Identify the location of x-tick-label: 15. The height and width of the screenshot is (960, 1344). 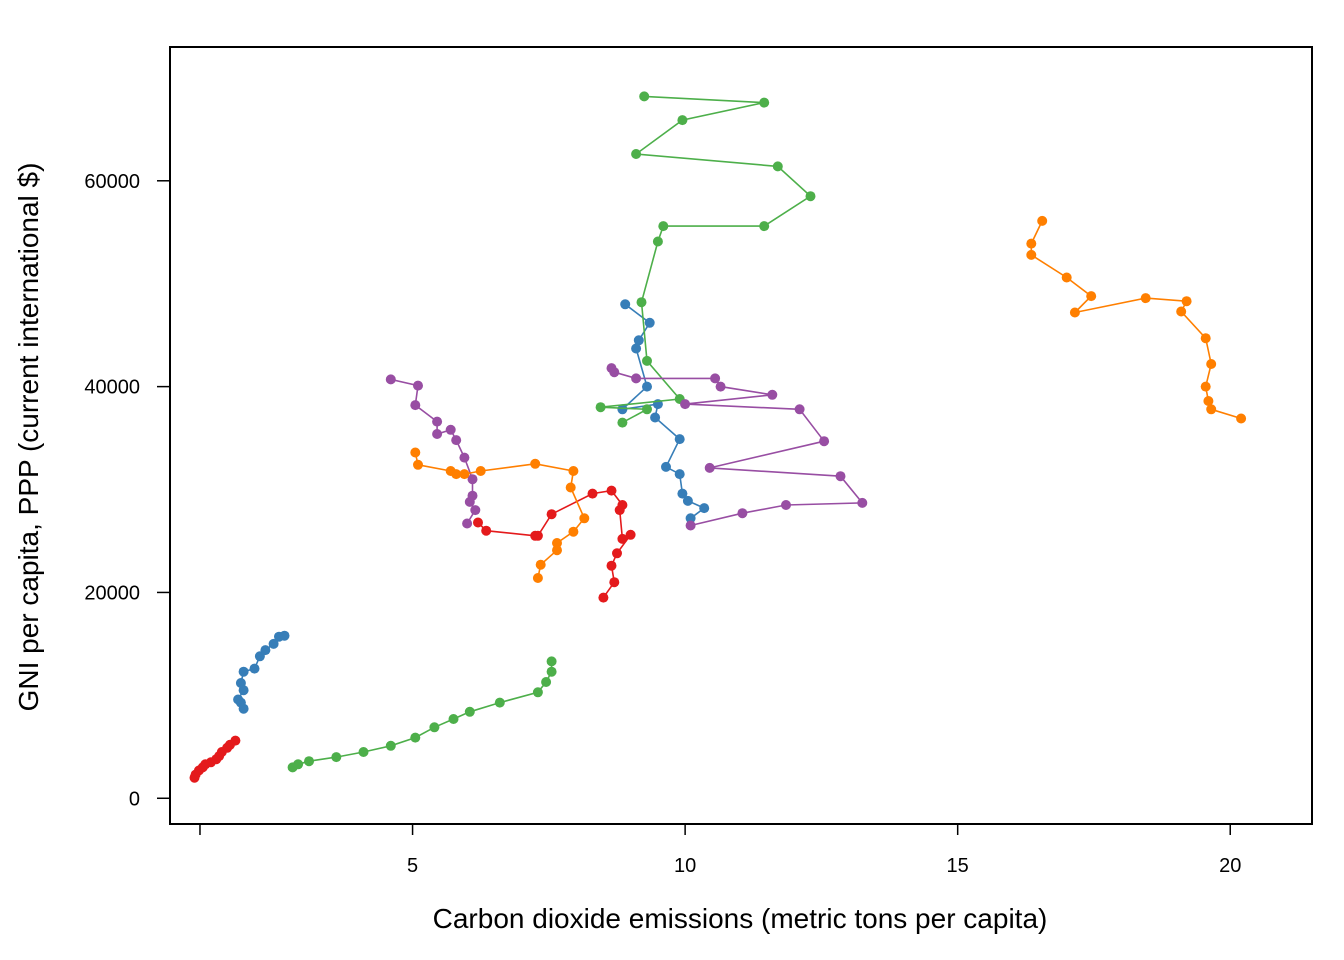
(958, 866).